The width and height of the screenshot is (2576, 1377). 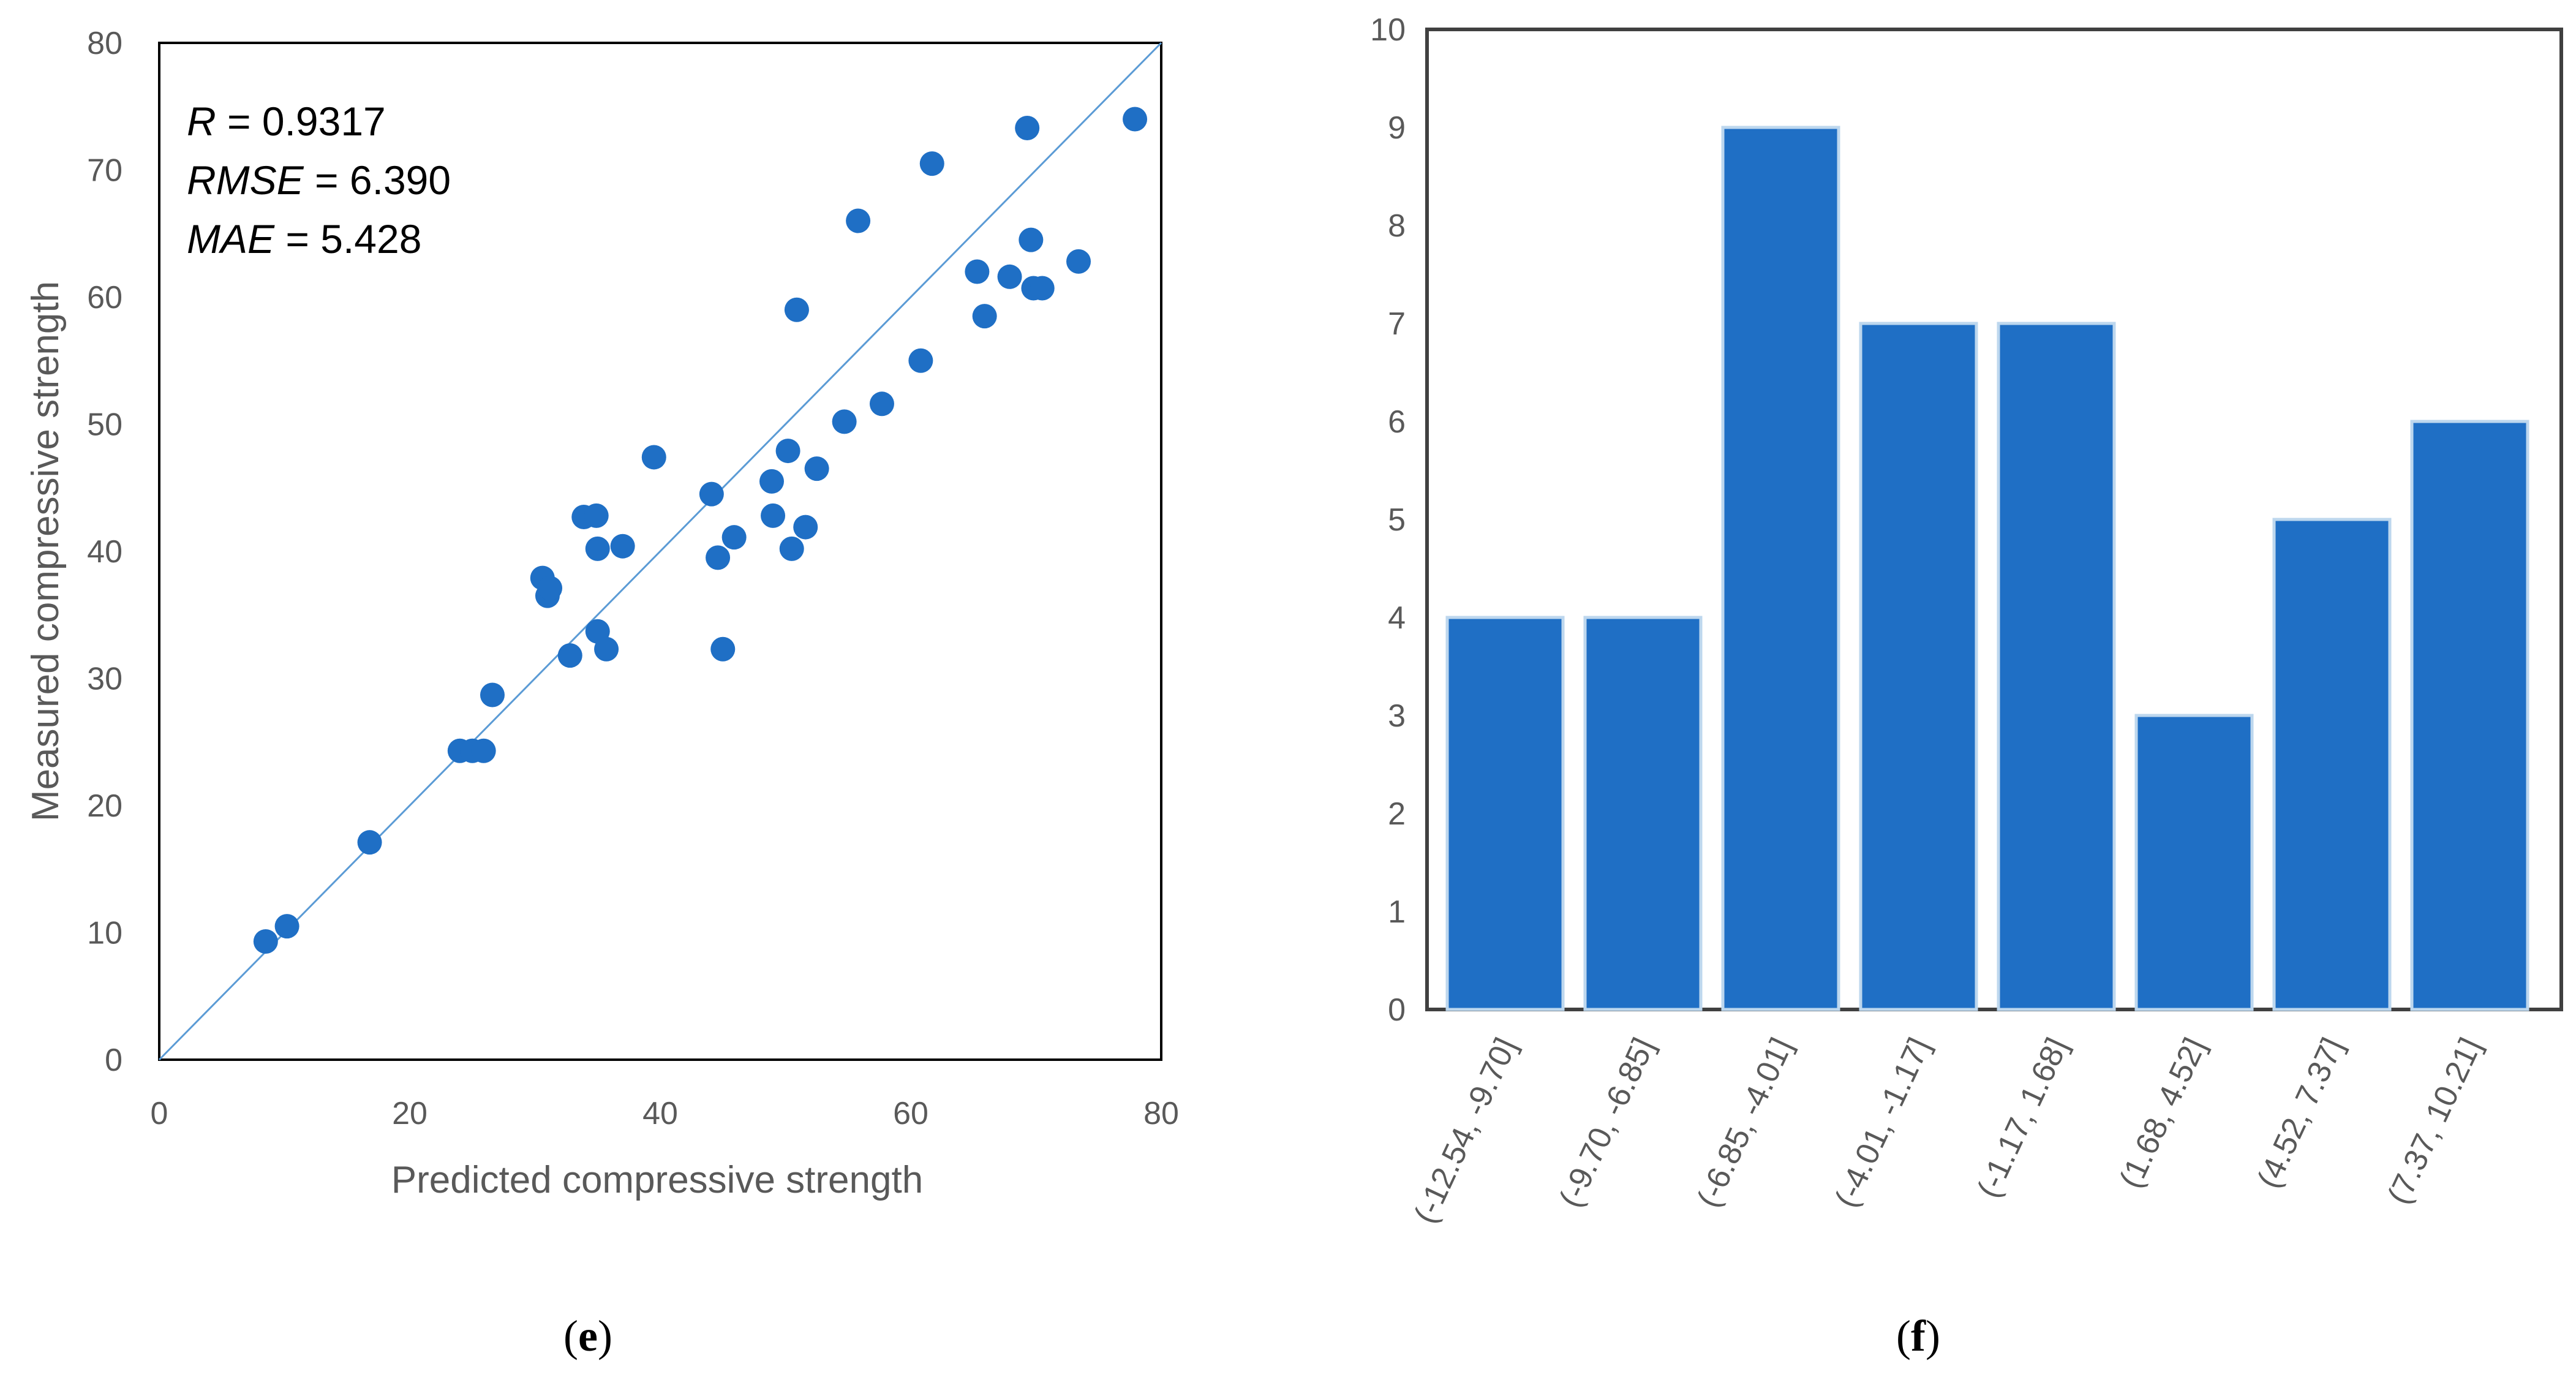 What do you see at coordinates (1397, 814) in the screenshot?
I see `bar-y-tick-label: 2` at bounding box center [1397, 814].